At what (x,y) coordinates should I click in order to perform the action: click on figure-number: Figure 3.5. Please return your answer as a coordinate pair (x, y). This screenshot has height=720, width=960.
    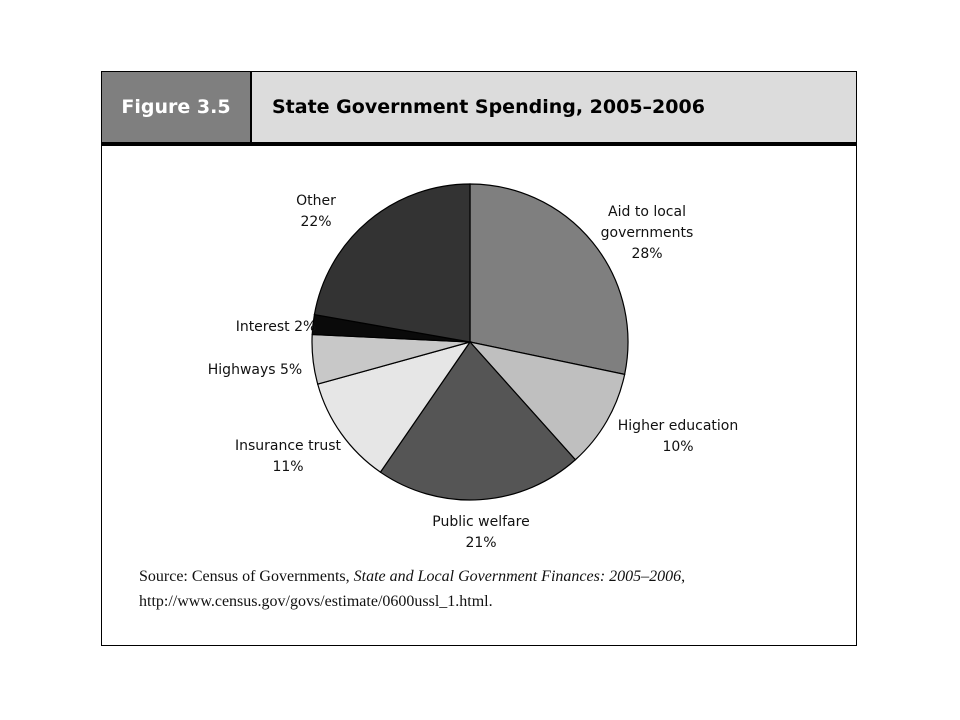
    Looking at the image, I should click on (177, 107).